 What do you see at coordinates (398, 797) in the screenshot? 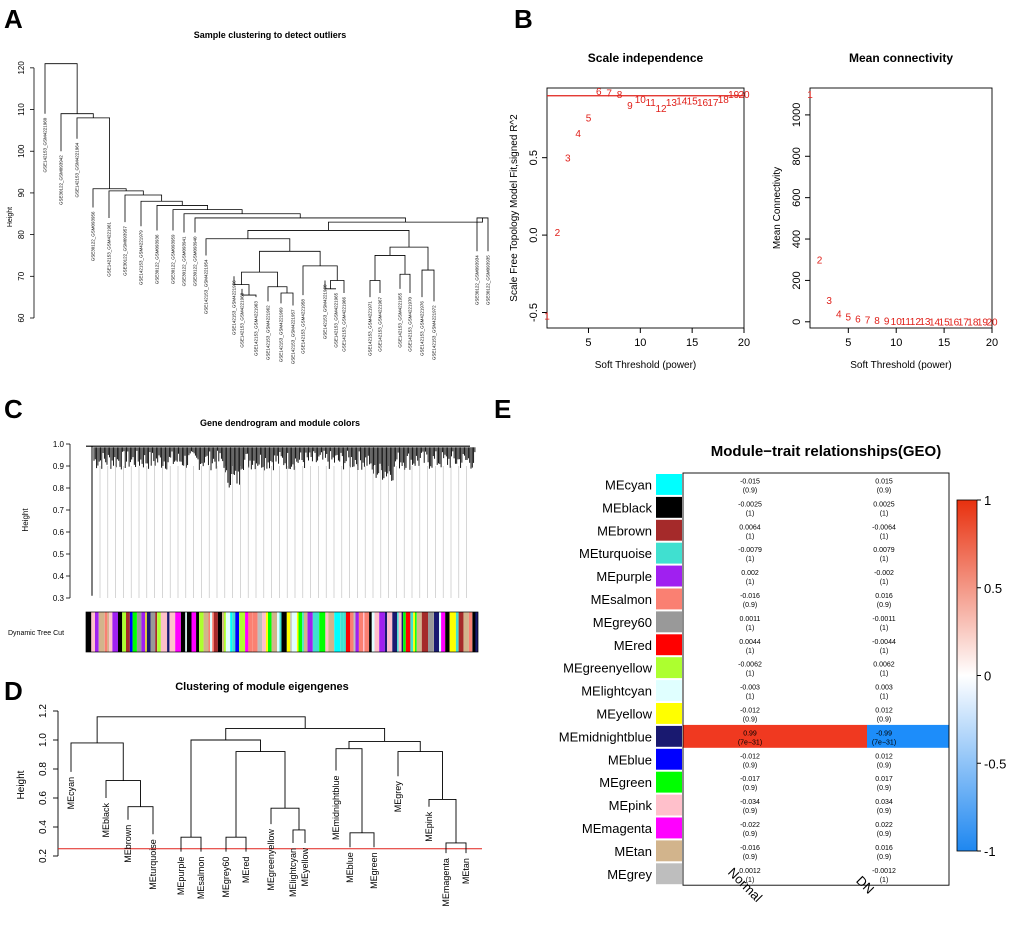
I see `panel-d-leaf-label: MEgrey` at bounding box center [398, 797].